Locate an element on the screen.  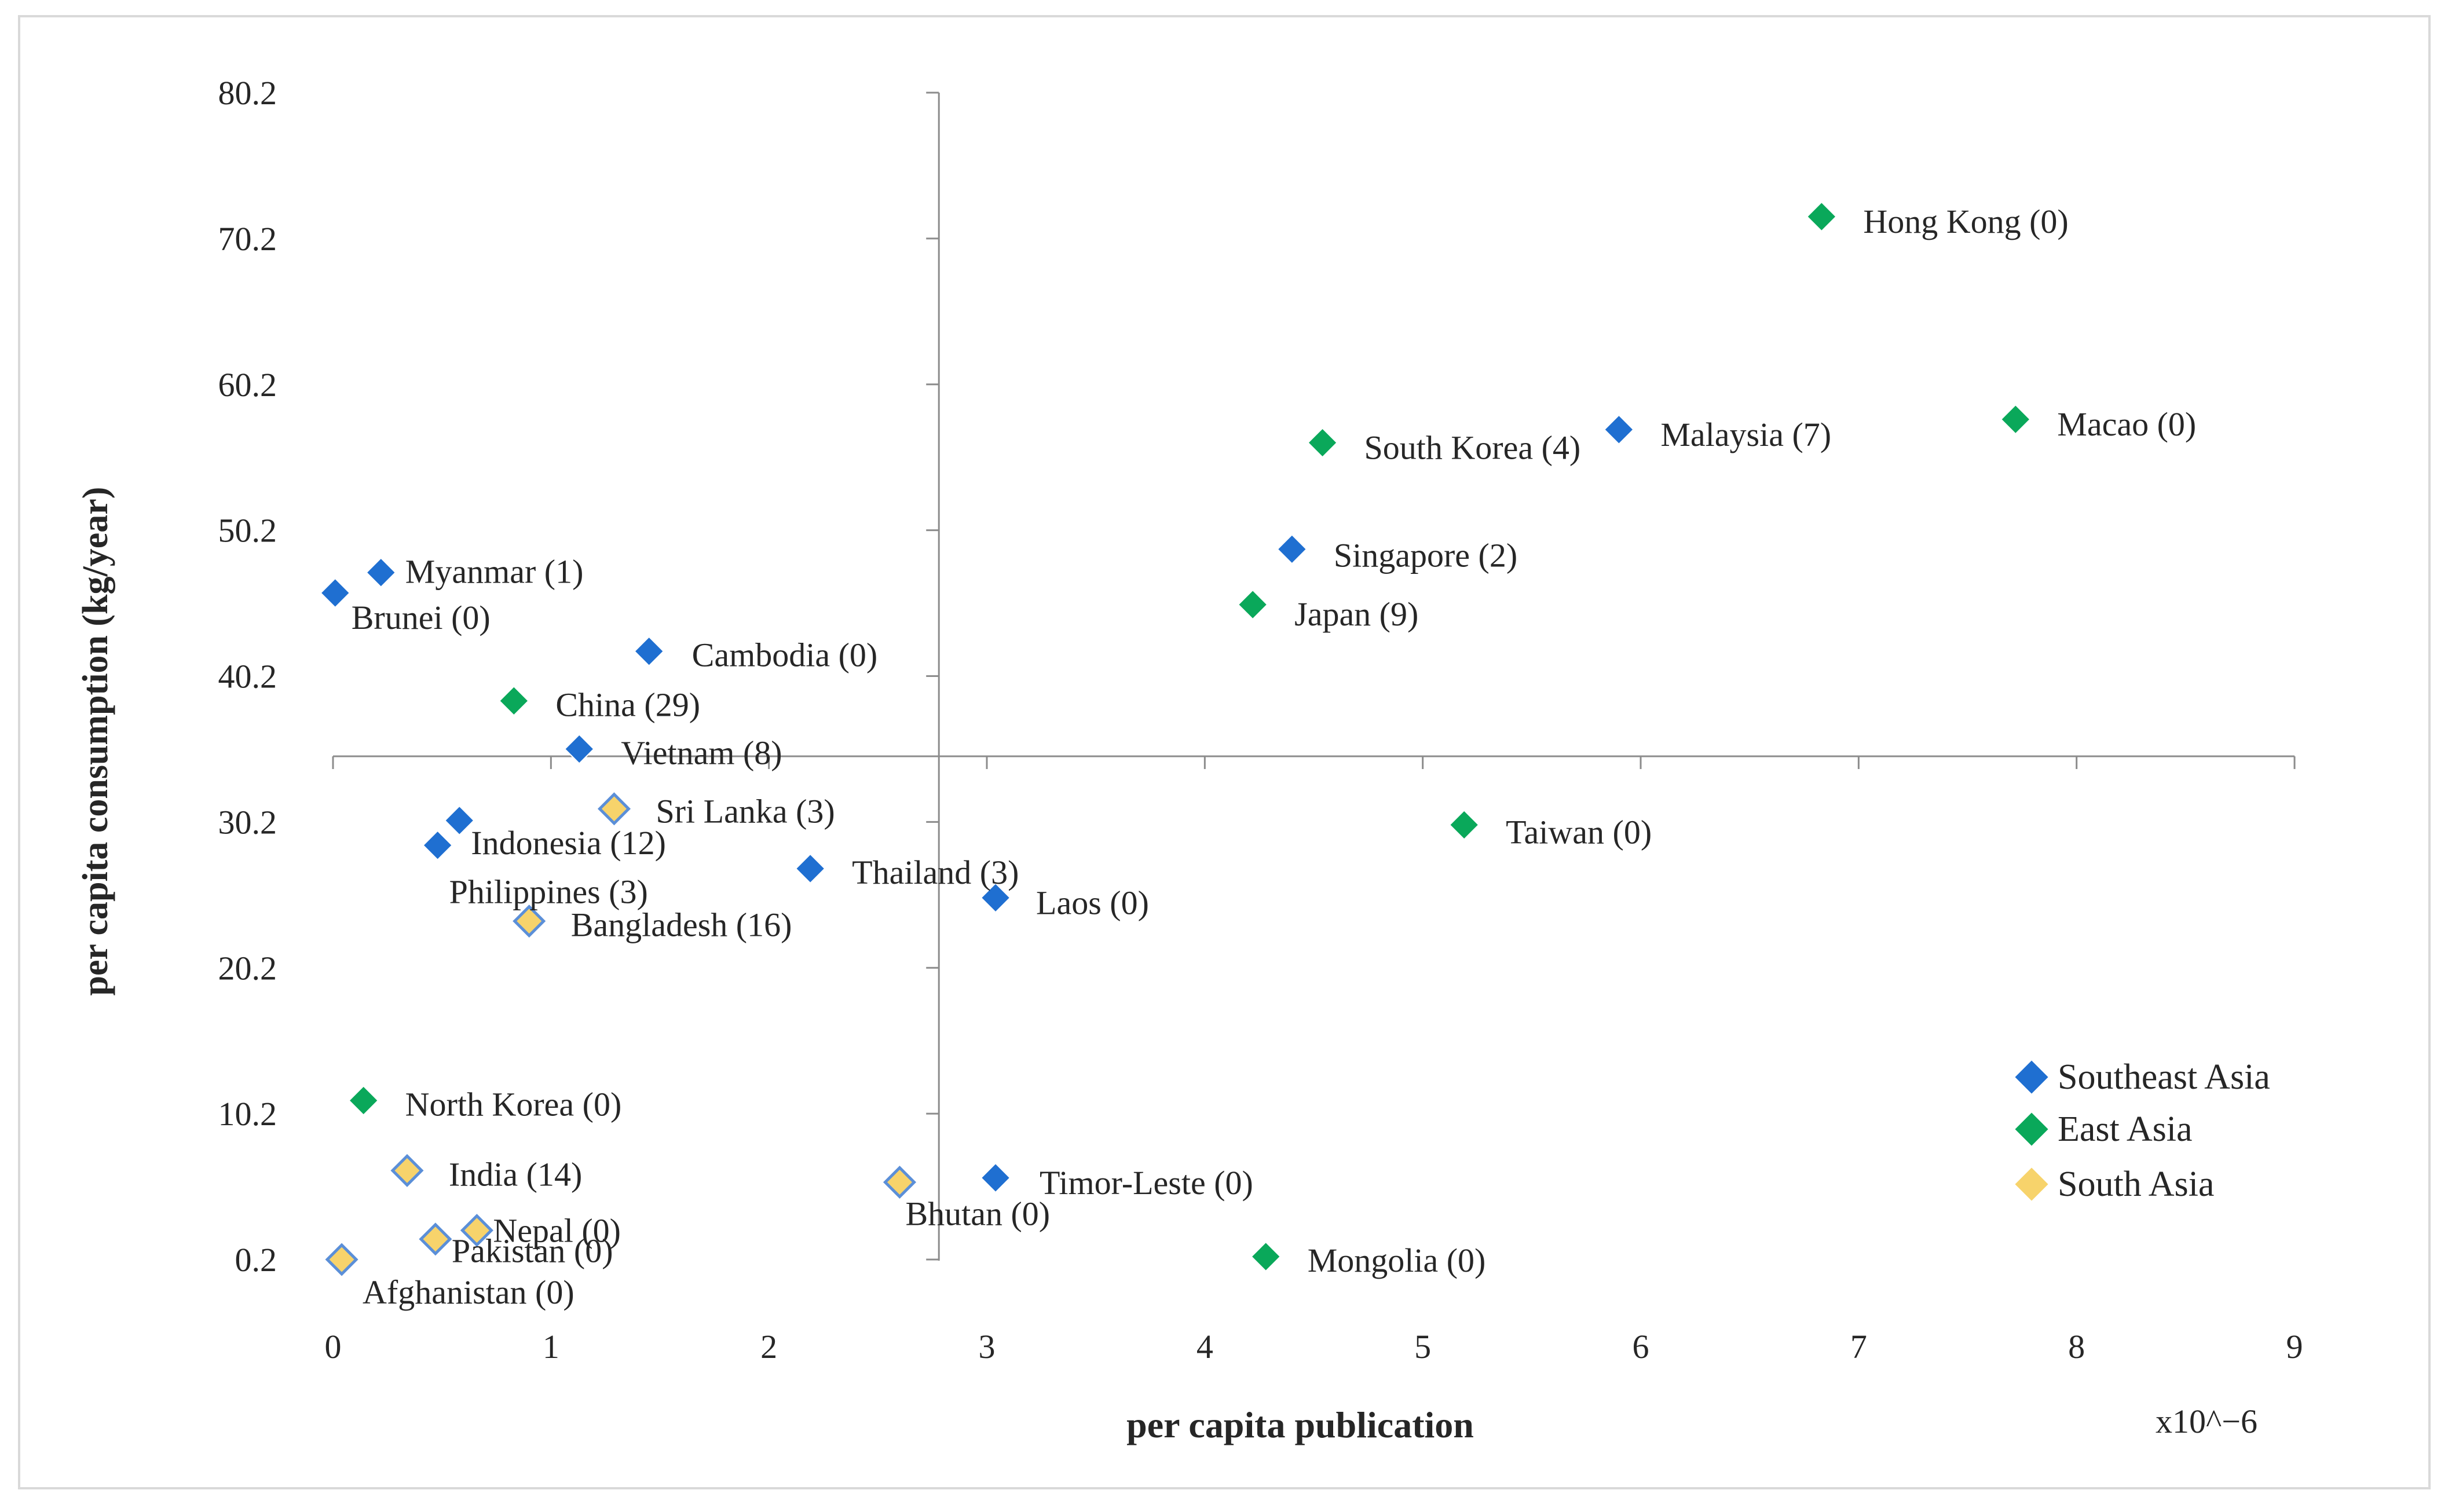
y-tick-label: 80.2 is located at coordinates (248, 93).